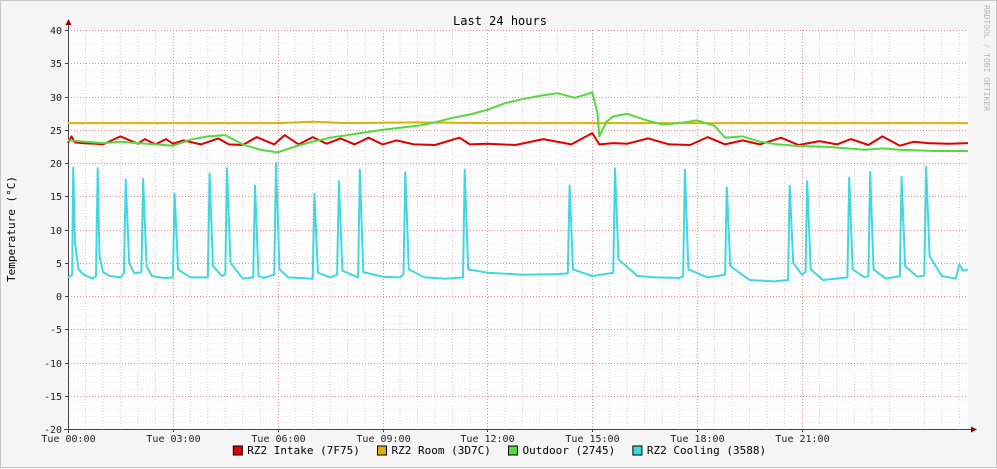 This screenshot has height=469, width=997. Describe the element at coordinates (487, 439) in the screenshot. I see `x-tick-label: Tue 12:00` at that location.